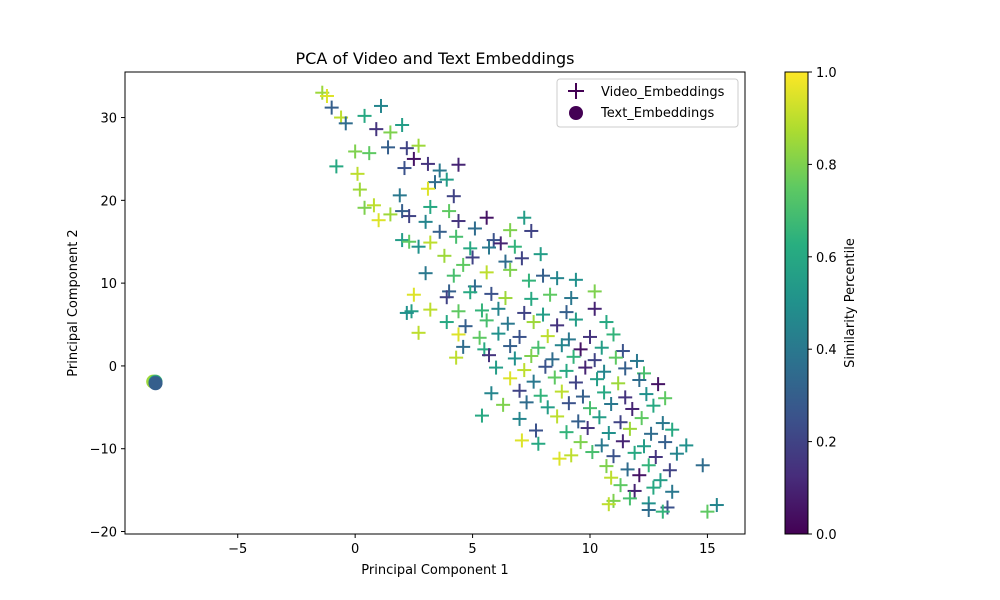  I want to click on y-tick-label: −20, so click(103, 533).